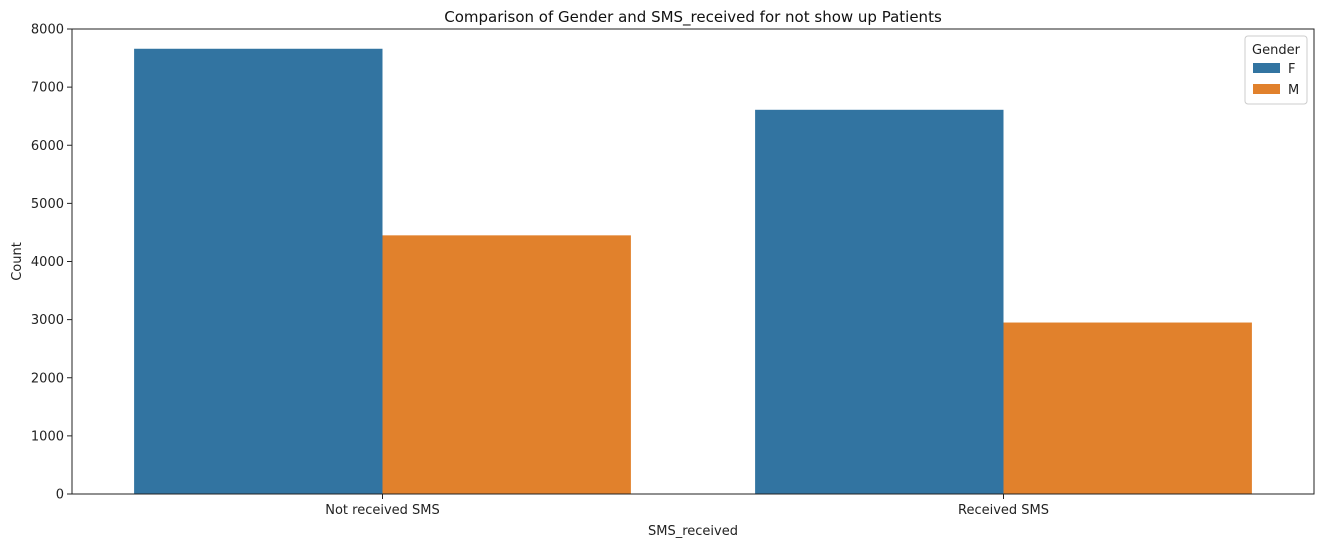 The height and width of the screenshot is (547, 1324). Describe the element at coordinates (687, 506) in the screenshot. I see `x-axis: Not received SMS Received SMS` at that location.